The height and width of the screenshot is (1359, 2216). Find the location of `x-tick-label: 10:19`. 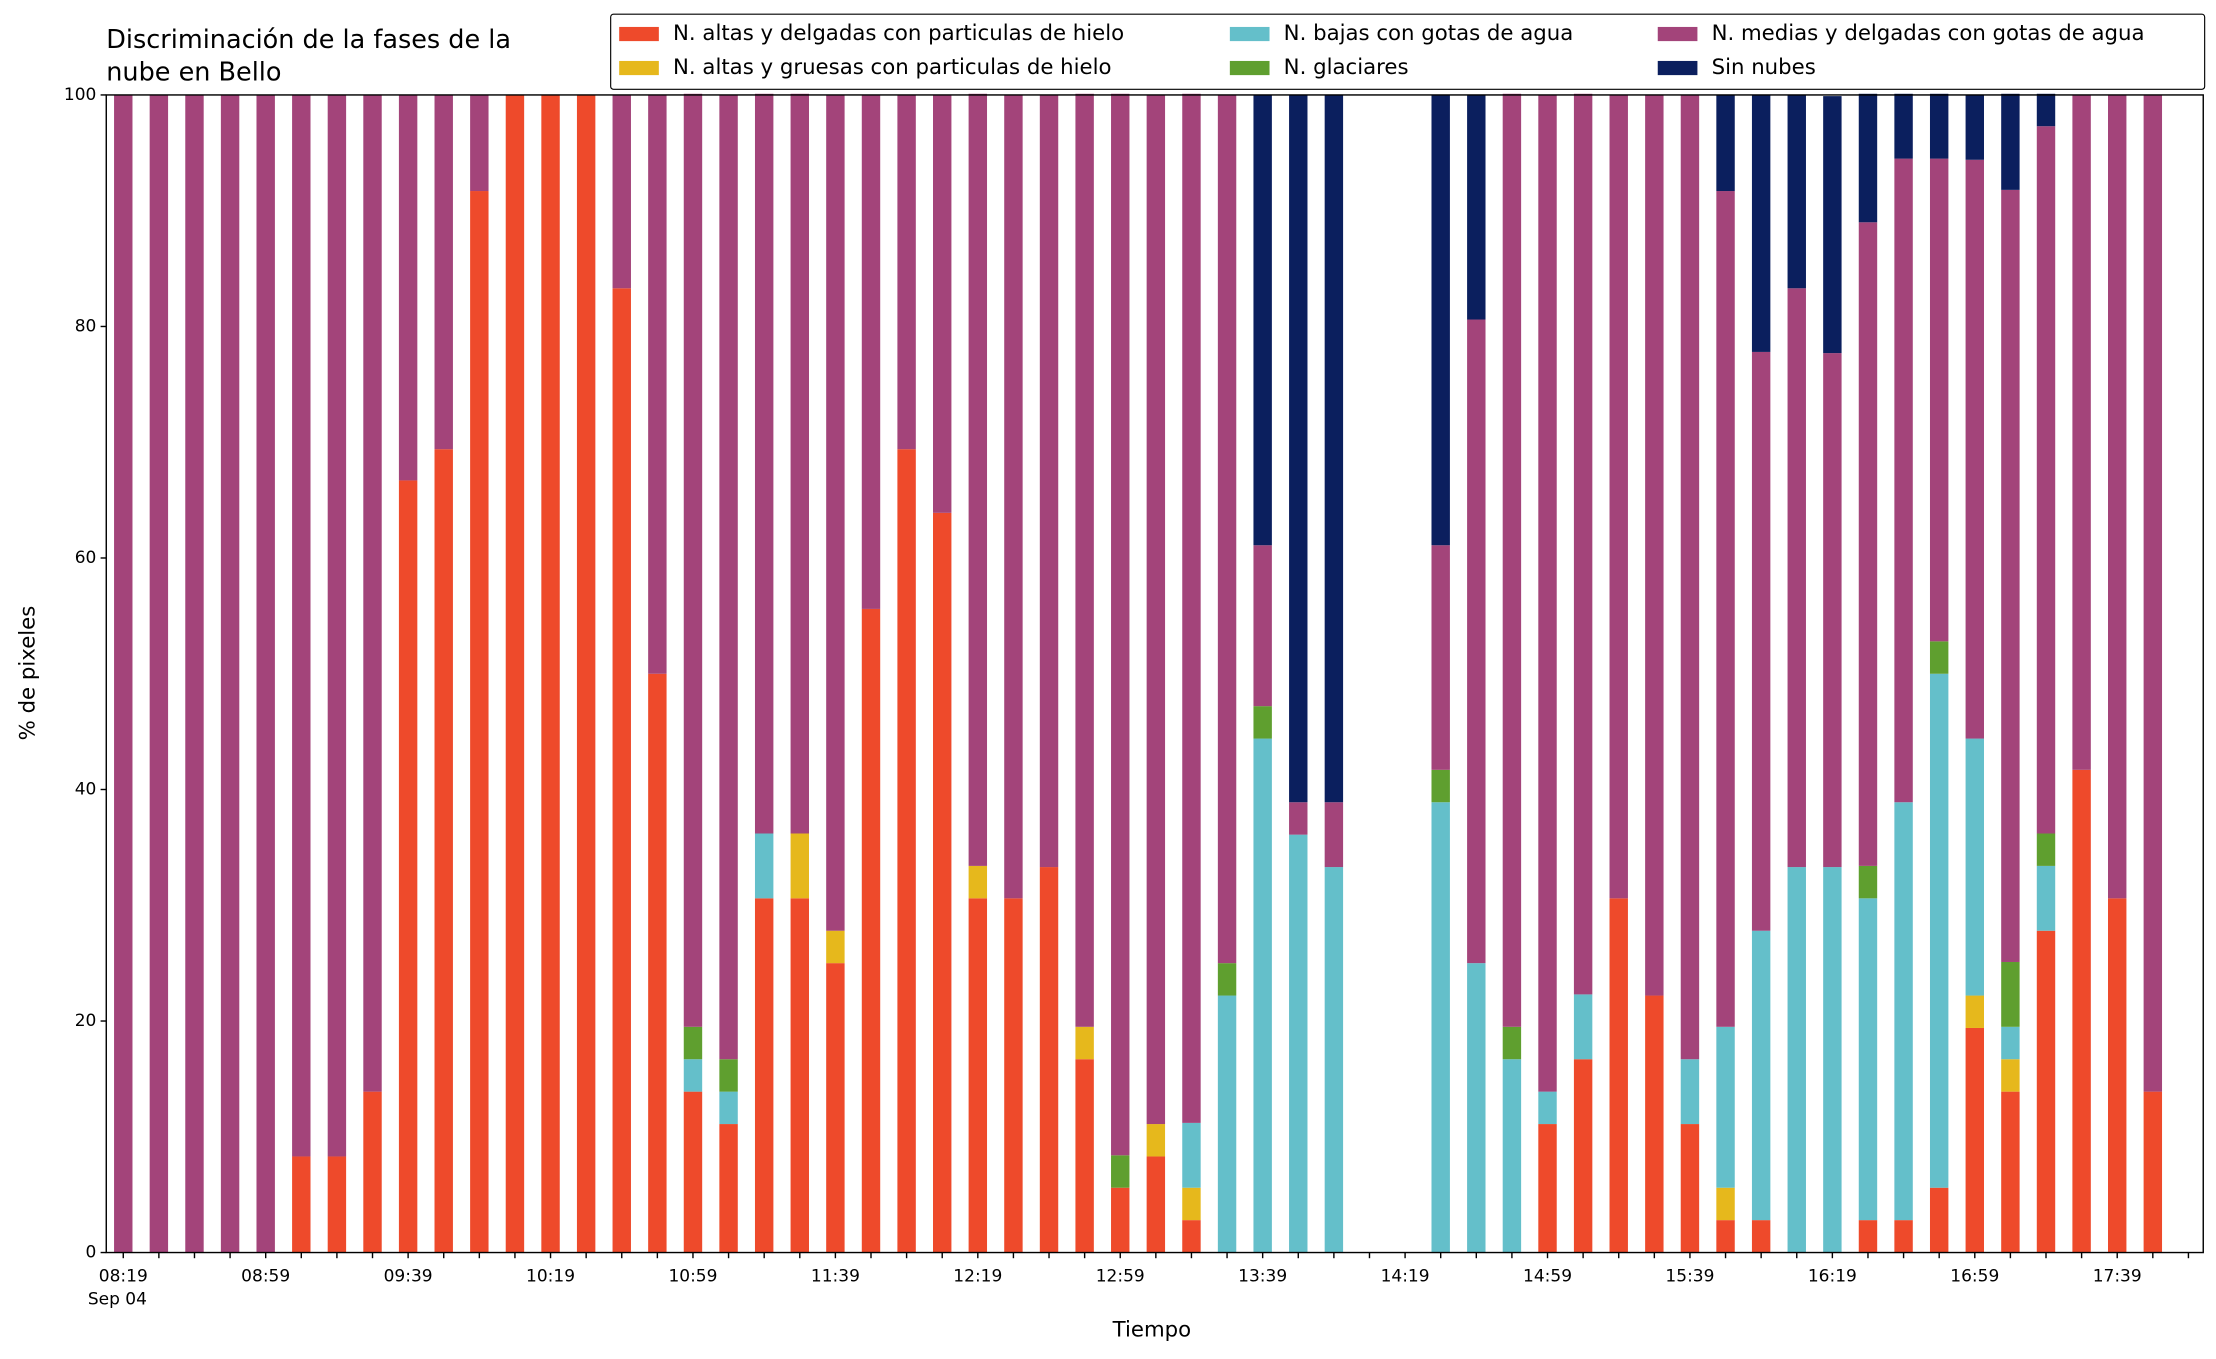

x-tick-label: 10:19 is located at coordinates (550, 1277).